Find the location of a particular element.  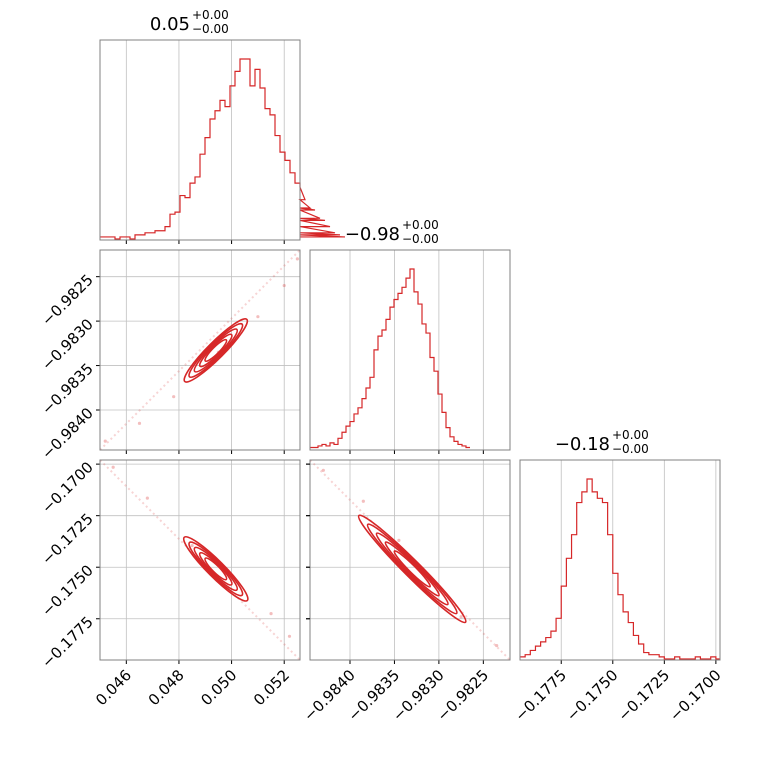

y-tick-label: −0.1725 is located at coordinates (67, 539).